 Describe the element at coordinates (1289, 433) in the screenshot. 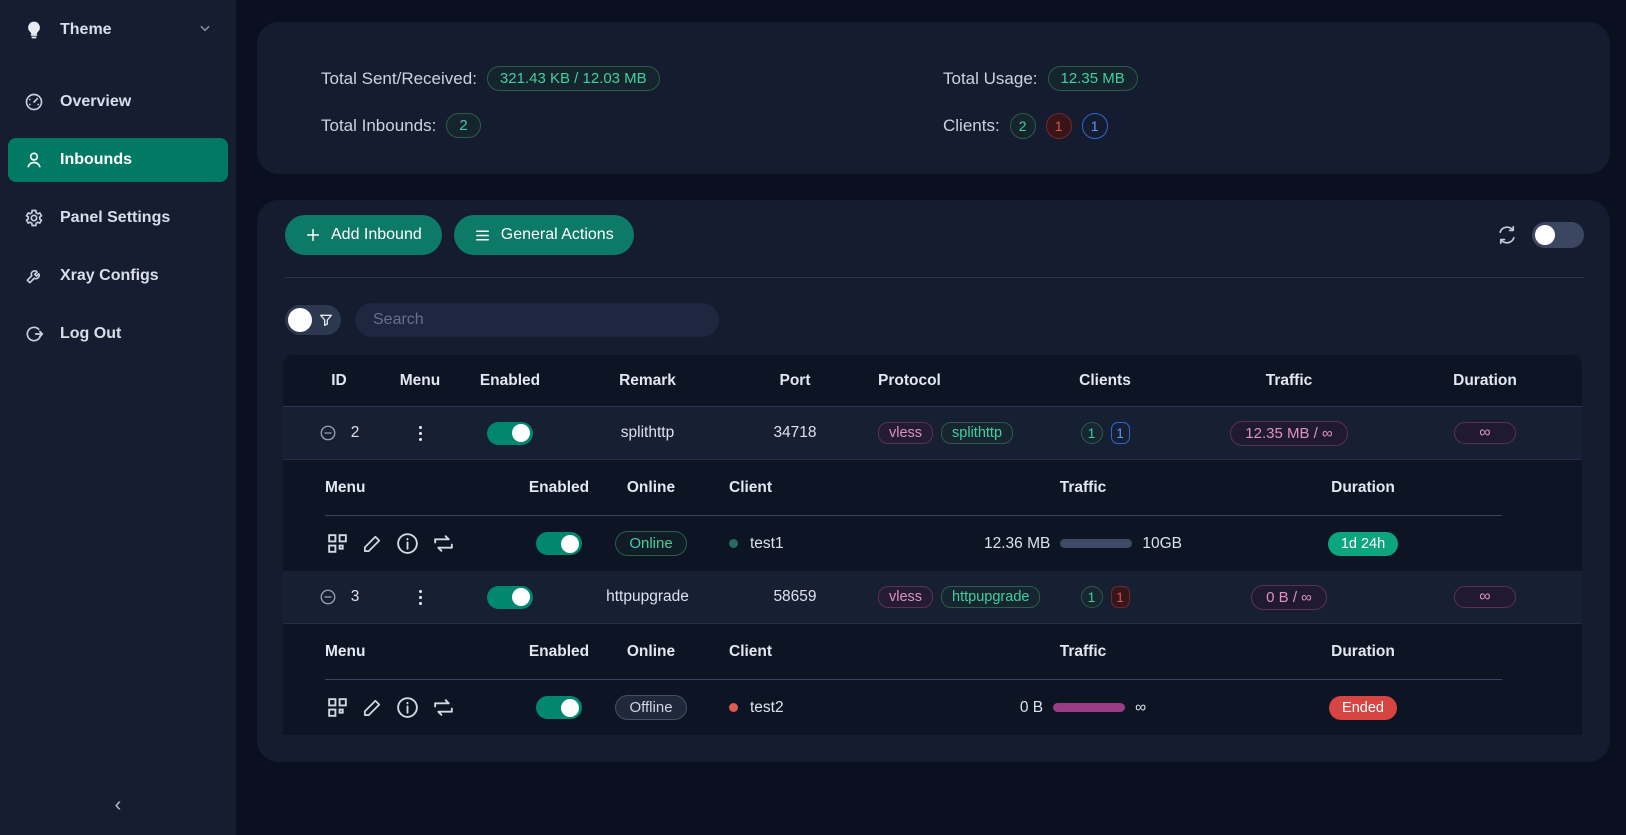

I see `inbound-traffic-badge: 12.35 MB / ∞` at that location.